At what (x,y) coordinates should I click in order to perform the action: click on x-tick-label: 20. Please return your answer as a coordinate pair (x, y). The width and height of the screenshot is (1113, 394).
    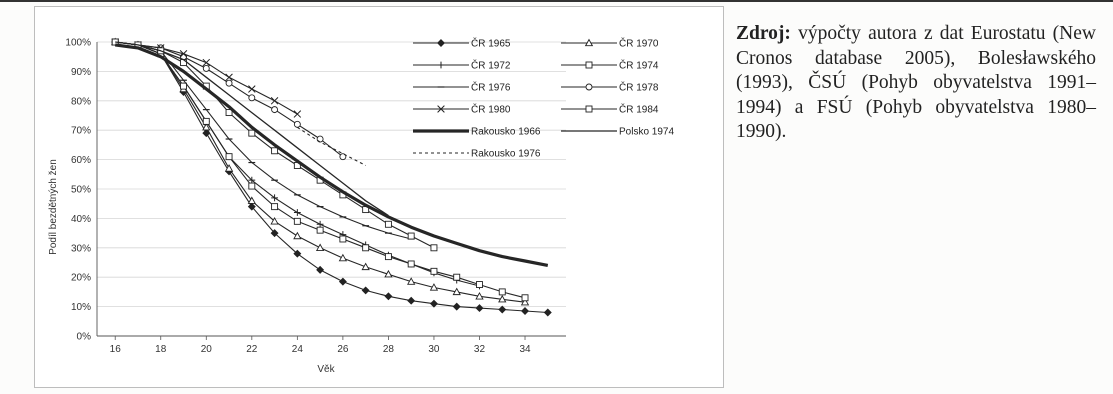
    Looking at the image, I should click on (207, 349).